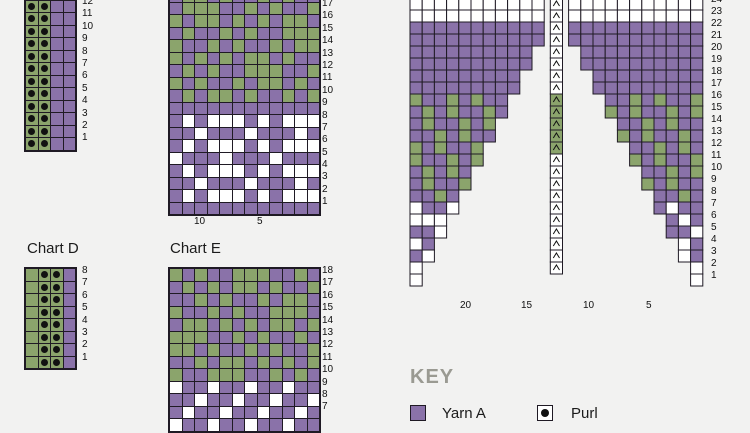  Describe the element at coordinates (325, 189) in the screenshot. I see `row-number: 2` at that location.